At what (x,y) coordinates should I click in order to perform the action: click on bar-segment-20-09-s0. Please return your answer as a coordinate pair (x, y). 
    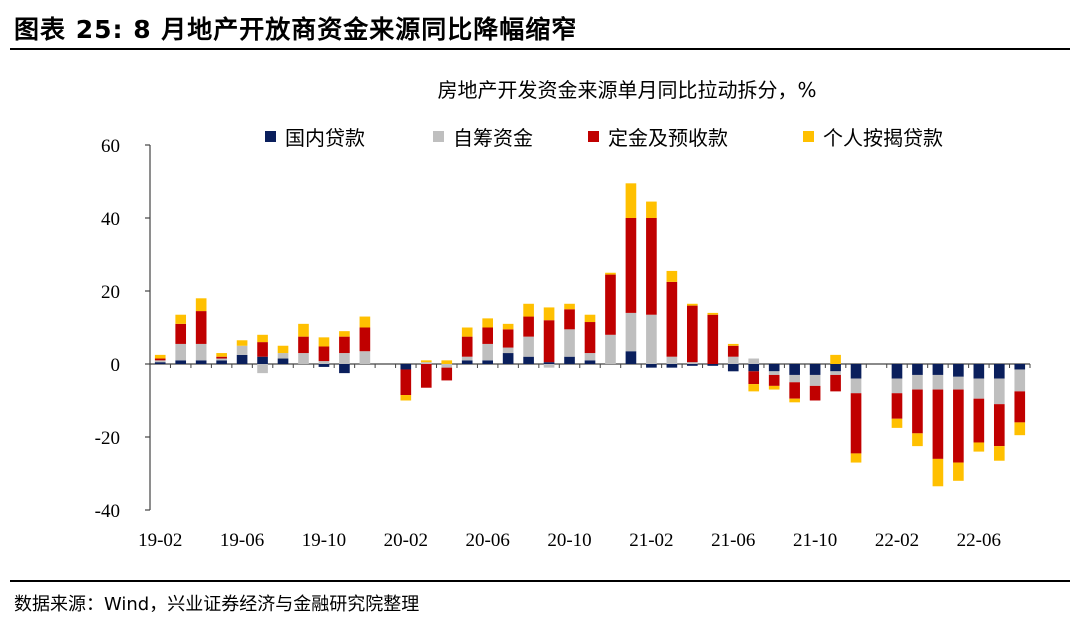
    Looking at the image, I should click on (549, 363).